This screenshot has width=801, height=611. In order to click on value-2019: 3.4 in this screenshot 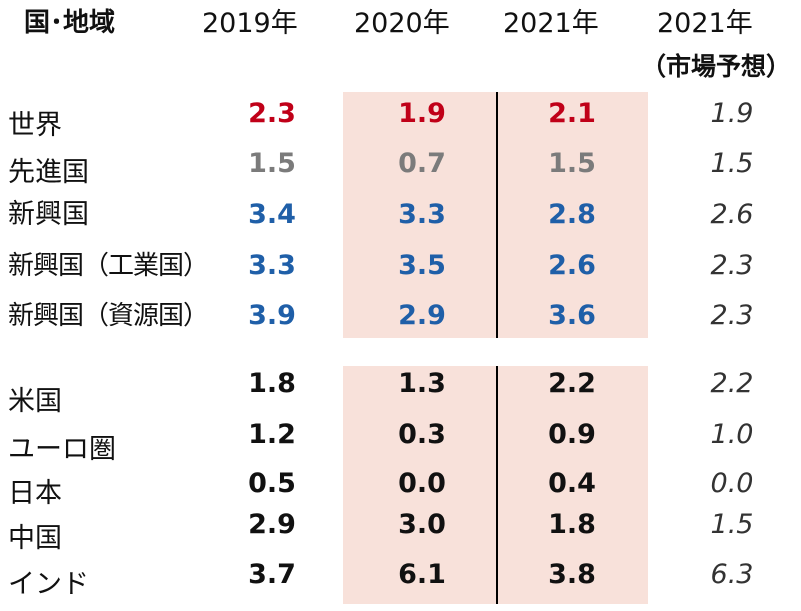, I will do `click(272, 214)`.